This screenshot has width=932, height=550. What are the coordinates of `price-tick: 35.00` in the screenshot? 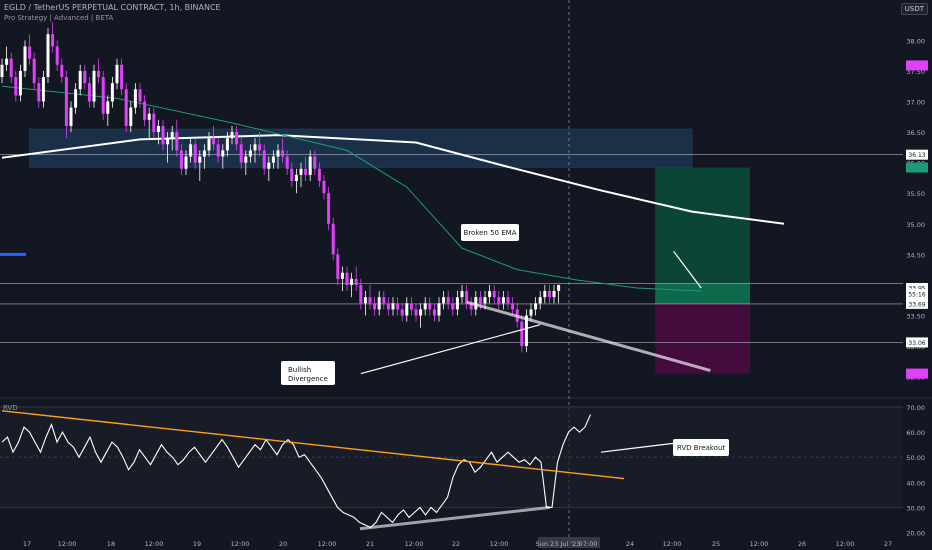 It's located at (915, 225).